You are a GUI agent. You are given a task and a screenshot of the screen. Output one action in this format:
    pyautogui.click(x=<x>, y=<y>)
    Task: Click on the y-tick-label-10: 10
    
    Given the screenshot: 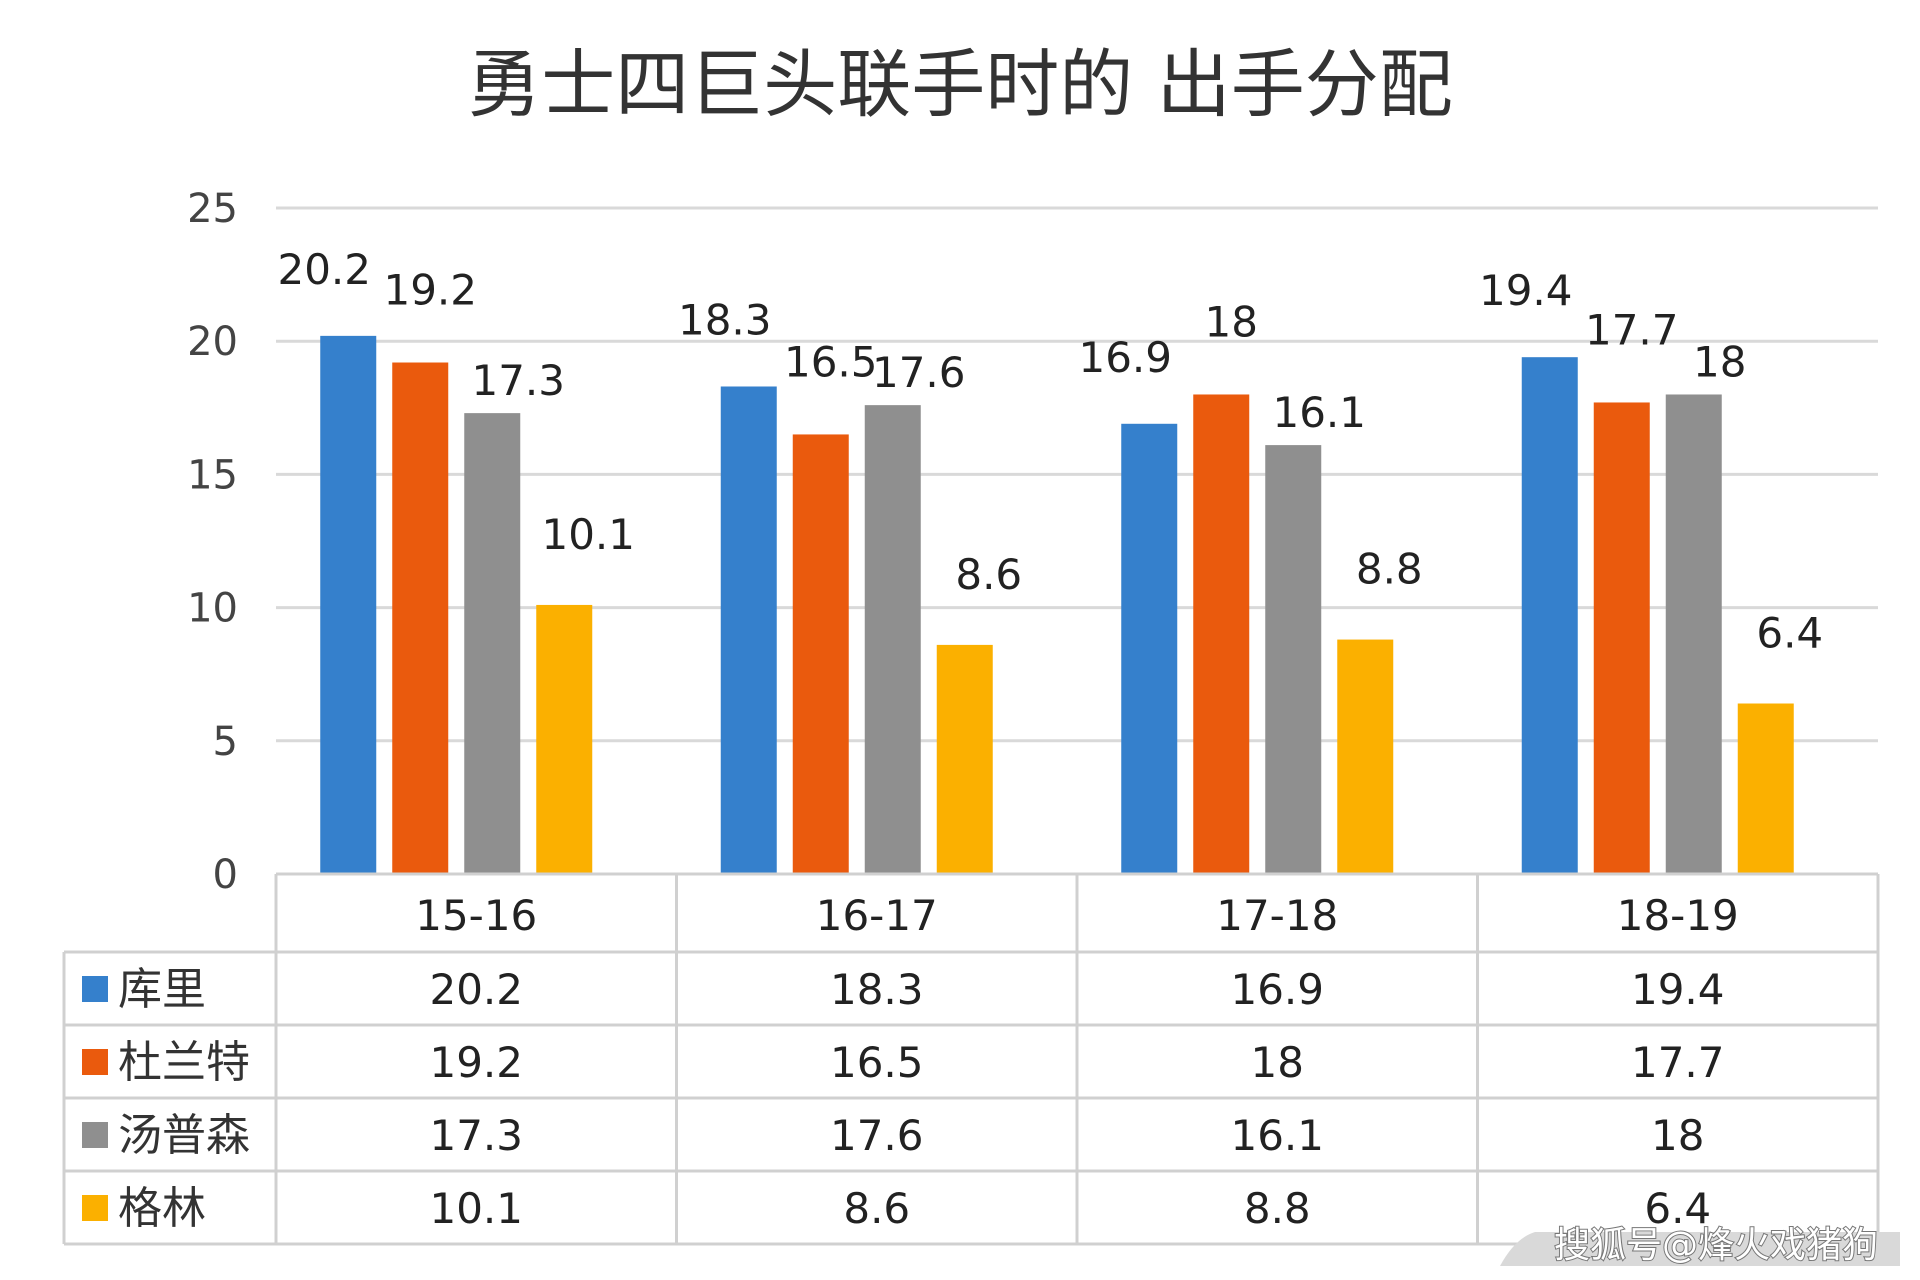 What is the action you would take?
    pyautogui.click(x=212, y=609)
    